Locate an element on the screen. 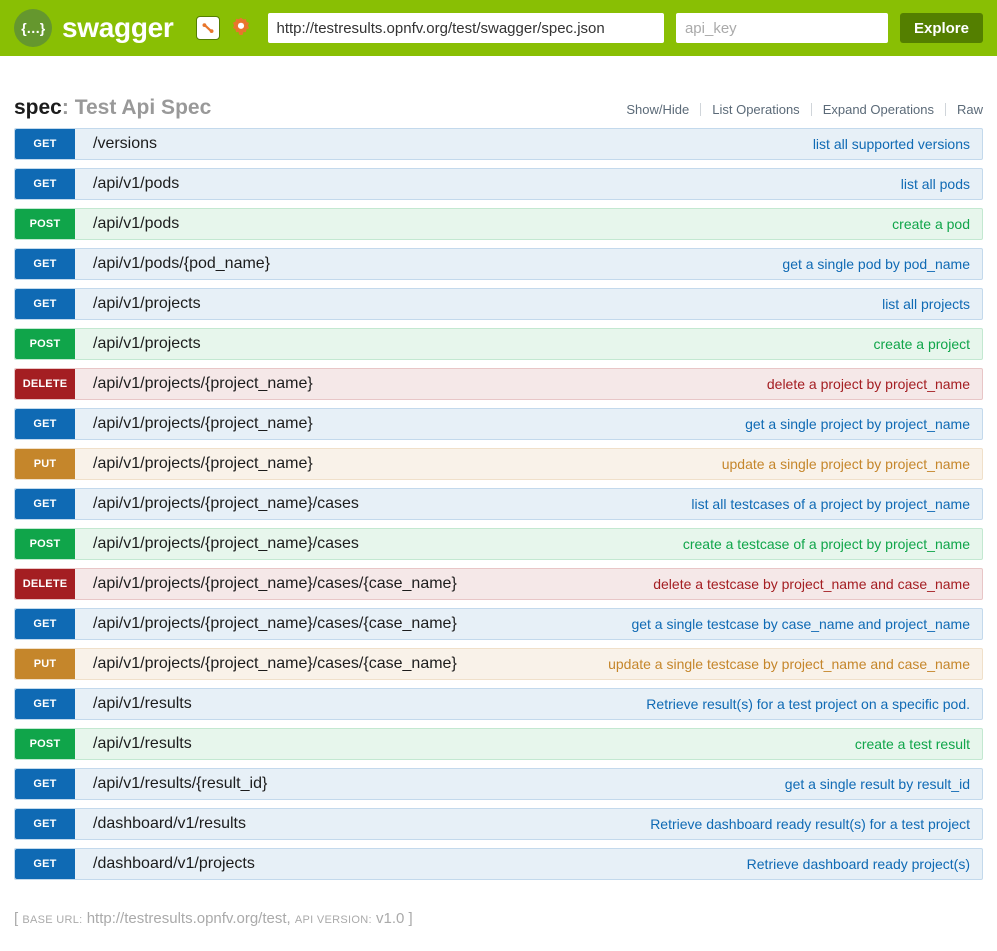  swagger-topbar: {…} swagger Explore is located at coordinates (498, 28).